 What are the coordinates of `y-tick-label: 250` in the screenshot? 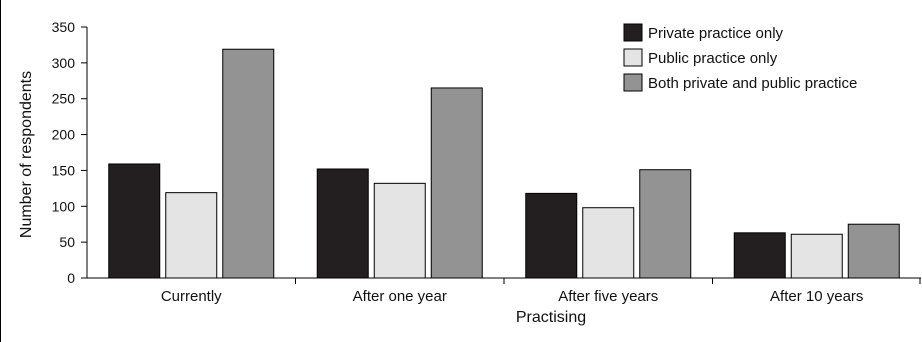 It's located at (64, 99).